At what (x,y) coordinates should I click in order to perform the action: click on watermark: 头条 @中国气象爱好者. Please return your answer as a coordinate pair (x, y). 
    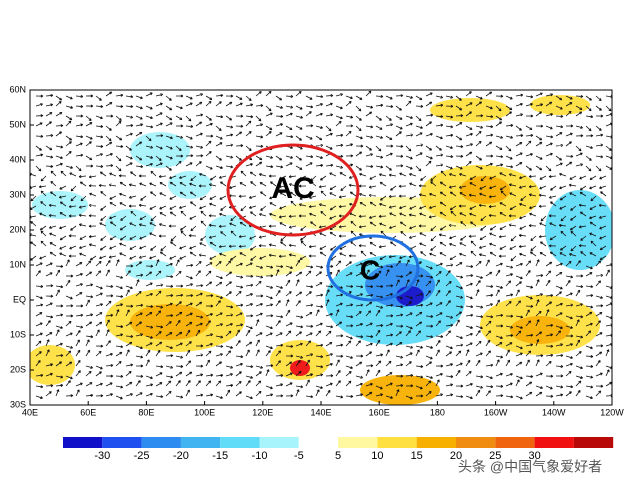
    Looking at the image, I should click on (530, 467).